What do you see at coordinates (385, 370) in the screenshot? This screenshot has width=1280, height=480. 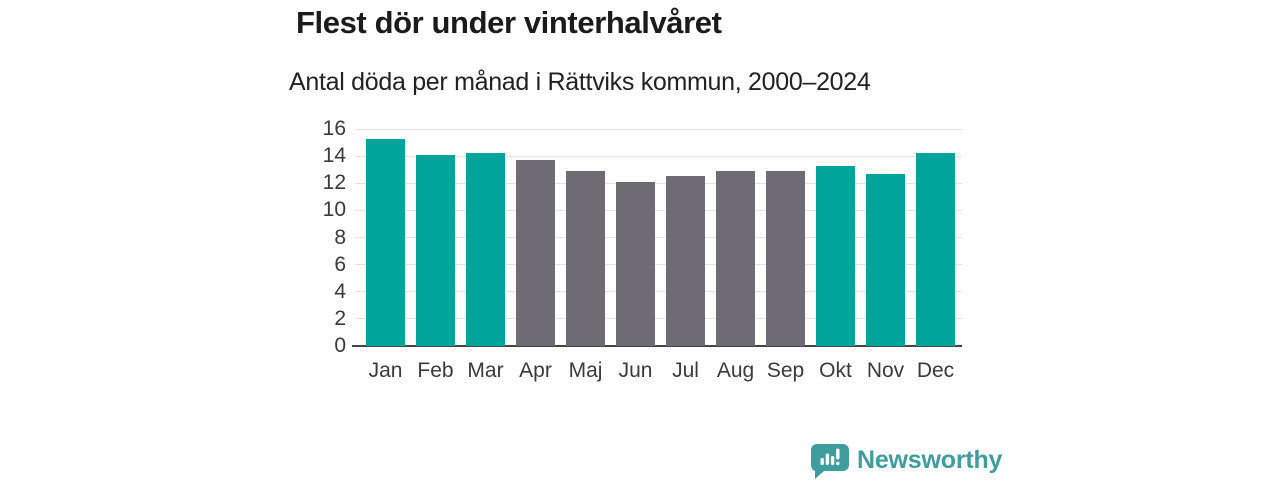 I see `x-tick-label: Jan` at bounding box center [385, 370].